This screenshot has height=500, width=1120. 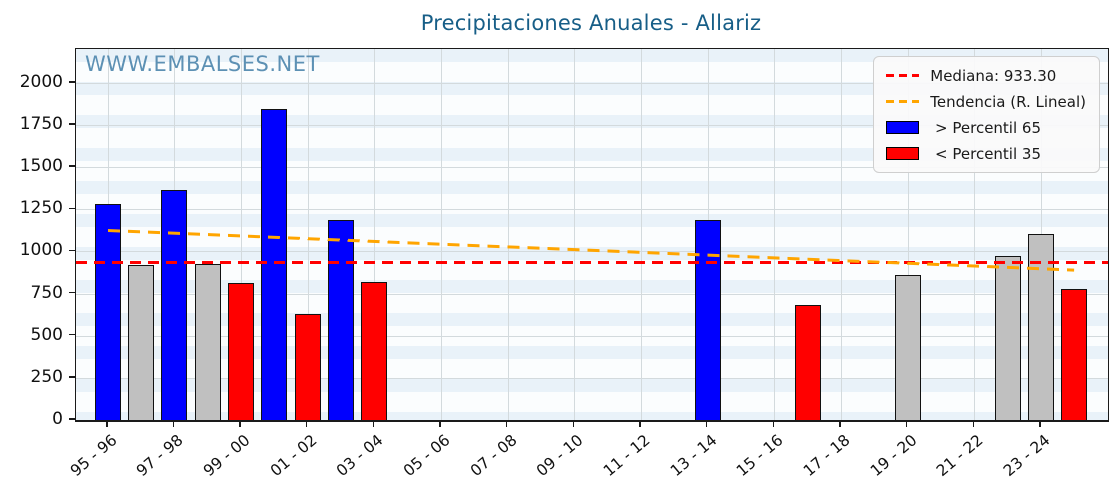 What do you see at coordinates (560, 456) in the screenshot?
I see `x-tick-label: 09 - 10` at bounding box center [560, 456].